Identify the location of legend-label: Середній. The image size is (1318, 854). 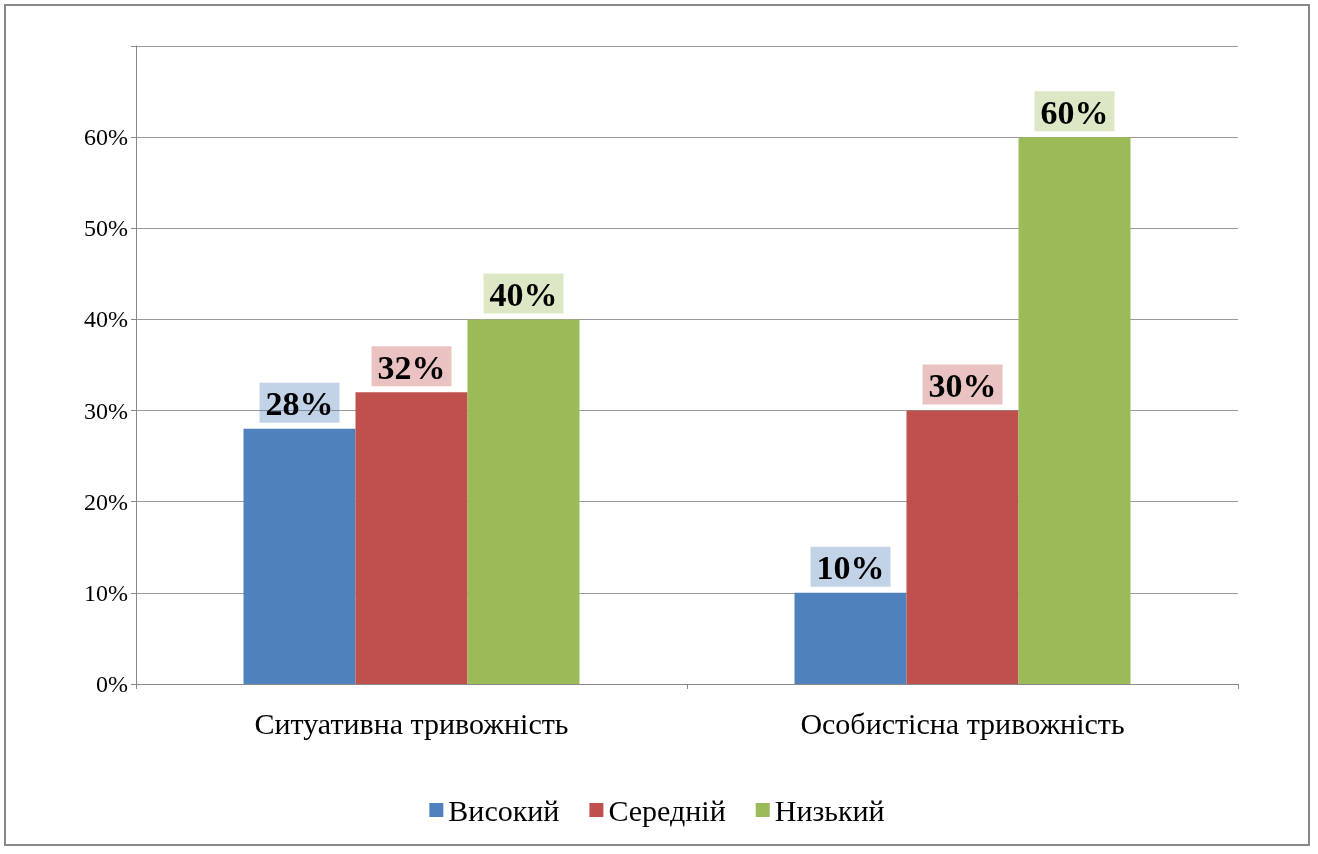
(667, 810).